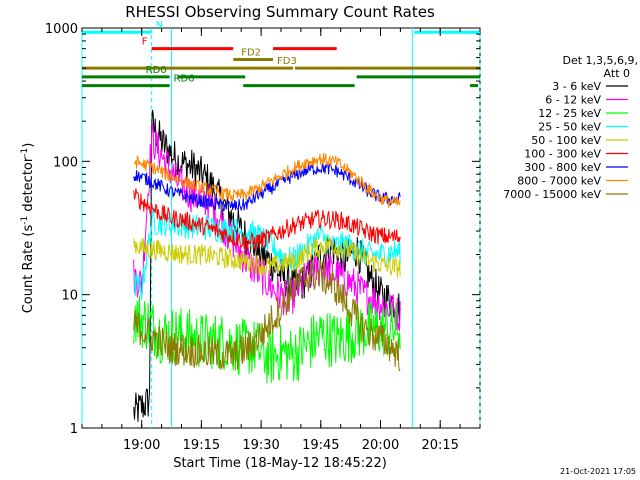 This screenshot has height=480, width=640. Describe the element at coordinates (576, 86) in the screenshot. I see `legend-label-0: 3 - 6 keV` at that location.